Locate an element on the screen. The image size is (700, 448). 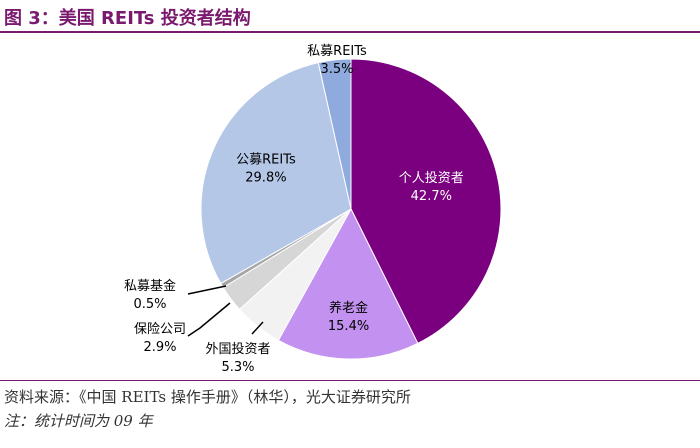
slice-name-label: 私募基金 is located at coordinates (150, 286).